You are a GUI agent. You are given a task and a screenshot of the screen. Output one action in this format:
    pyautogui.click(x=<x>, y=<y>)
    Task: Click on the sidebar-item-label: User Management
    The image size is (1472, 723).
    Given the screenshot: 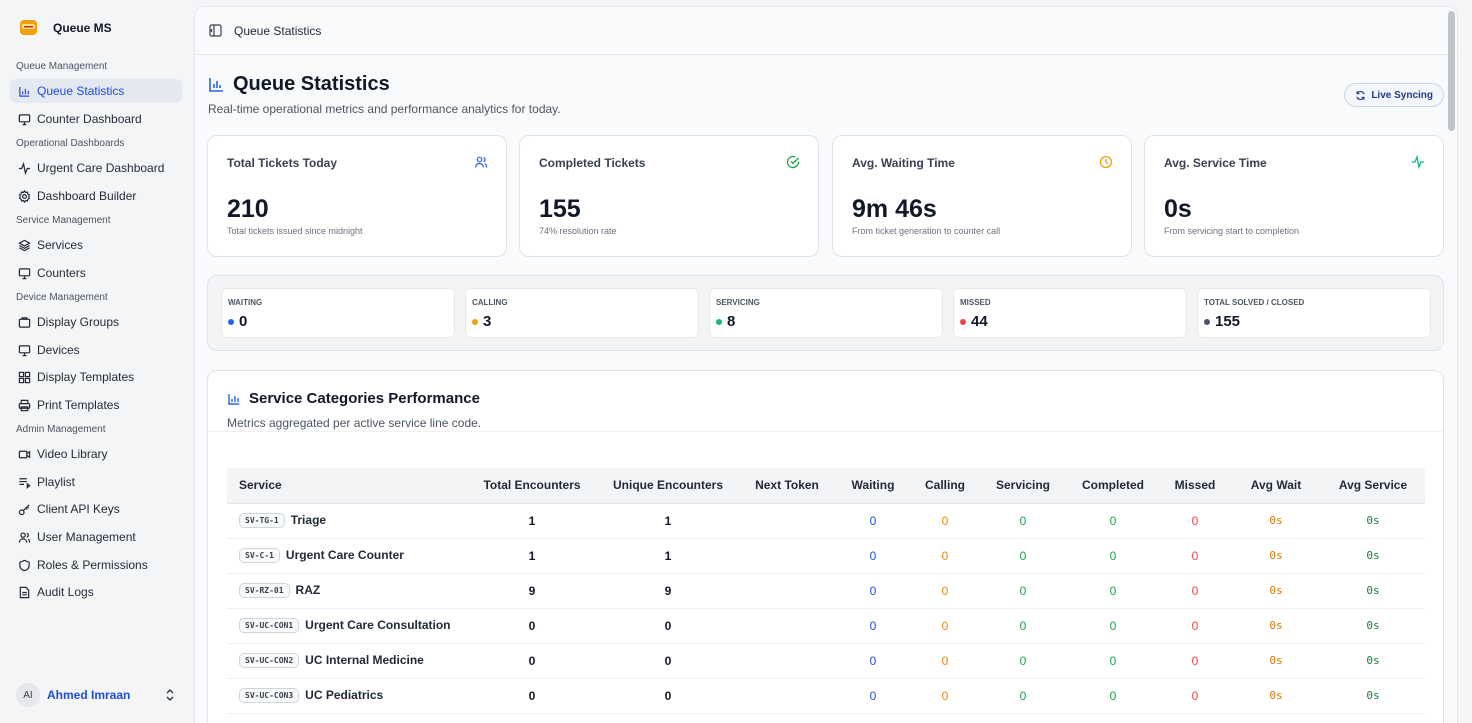 What is the action you would take?
    pyautogui.click(x=86, y=537)
    